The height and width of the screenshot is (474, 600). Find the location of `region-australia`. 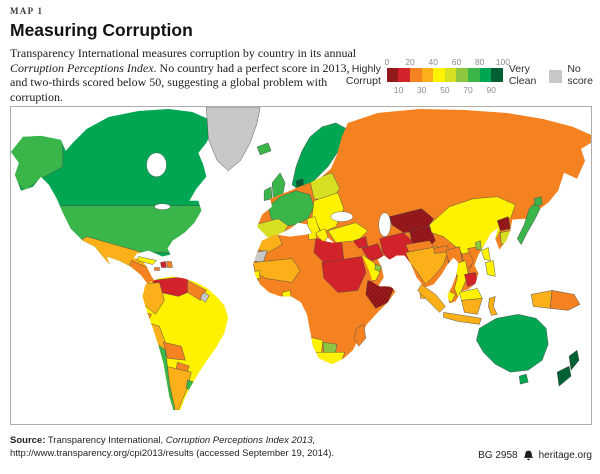

region-australia is located at coordinates (512, 343).